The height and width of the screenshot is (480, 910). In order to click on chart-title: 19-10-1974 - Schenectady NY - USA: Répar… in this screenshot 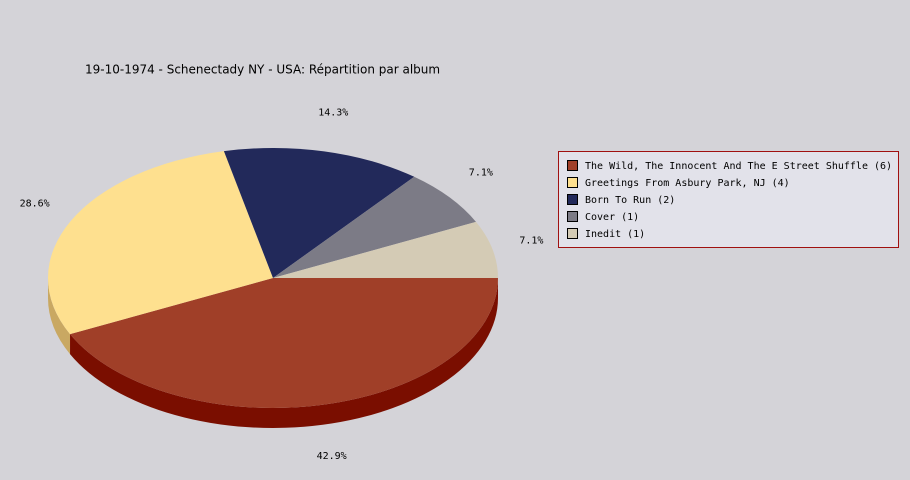, I will do `click(262, 70)`.